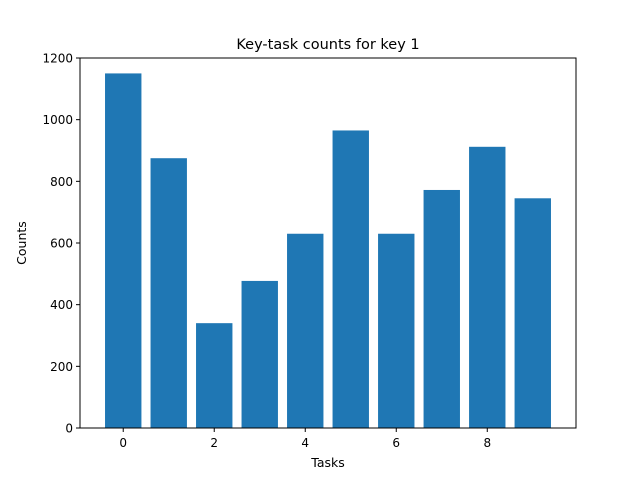 The width and height of the screenshot is (640, 484). Describe the element at coordinates (69, 429) in the screenshot. I see `y-tick-label-0: 0` at that location.